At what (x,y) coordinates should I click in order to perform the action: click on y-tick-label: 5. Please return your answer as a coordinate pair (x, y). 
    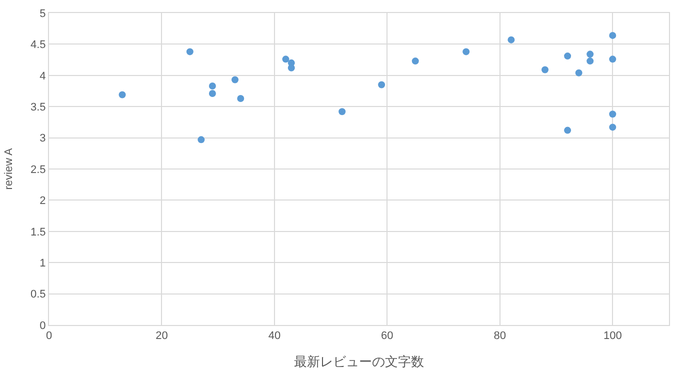
    Looking at the image, I should click on (43, 14).